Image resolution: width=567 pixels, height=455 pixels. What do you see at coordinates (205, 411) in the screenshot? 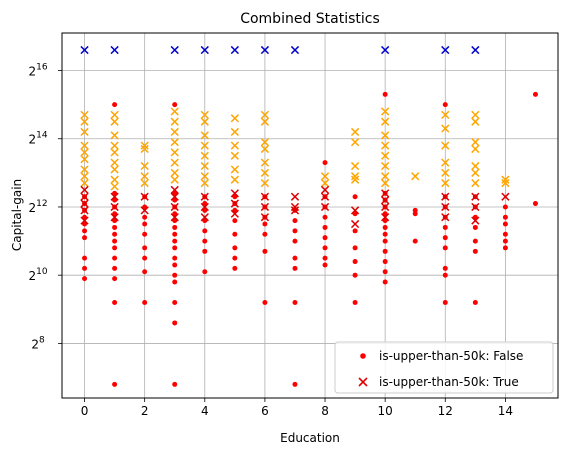
I see `x-tick-label: 4` at bounding box center [205, 411].